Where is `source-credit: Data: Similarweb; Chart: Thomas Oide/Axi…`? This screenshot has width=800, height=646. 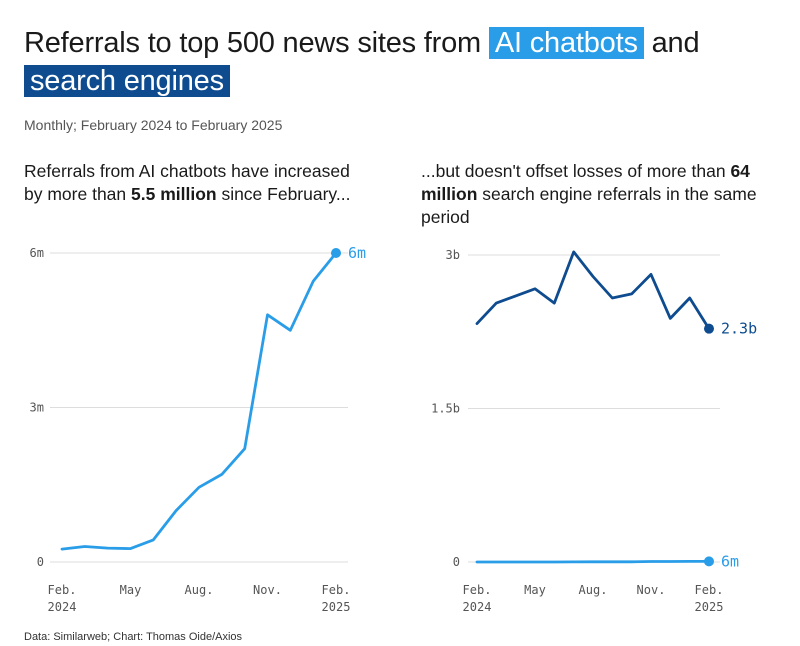 source-credit: Data: Similarweb; Chart: Thomas Oide/Axi… is located at coordinates (133, 637).